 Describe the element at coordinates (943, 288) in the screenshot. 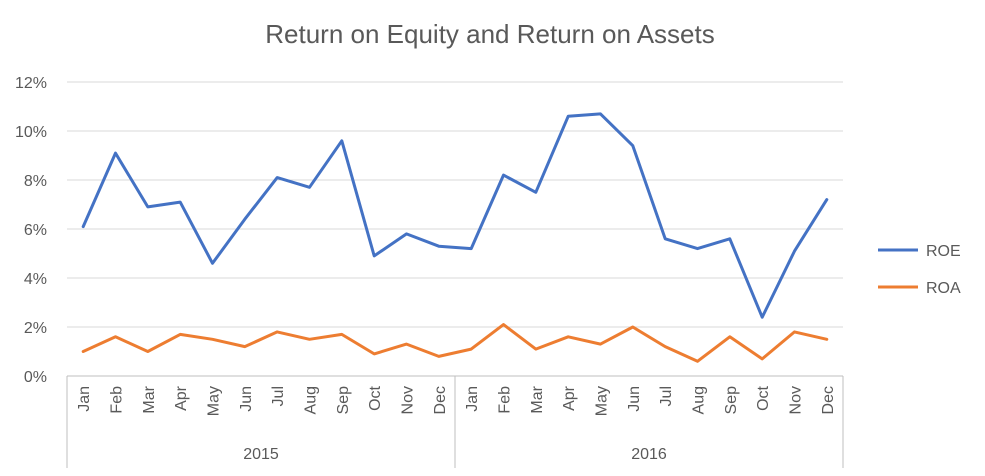

I see `legend-label-roa: ROA` at that location.